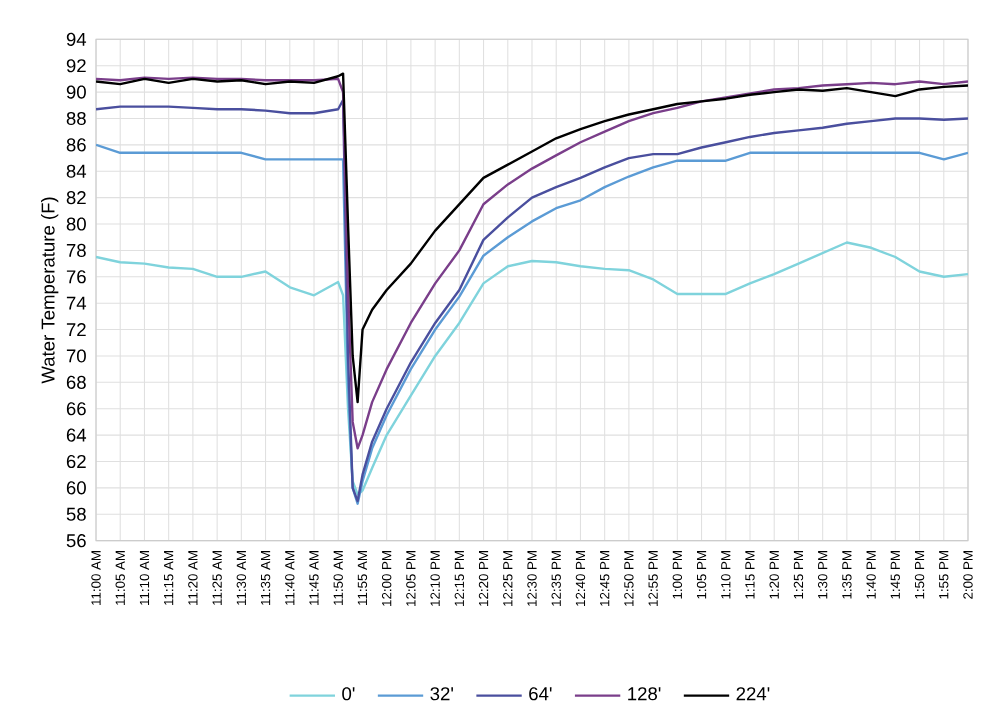  What do you see at coordinates (76, 303) in the screenshot?
I see `y-tick-label: 74` at bounding box center [76, 303].